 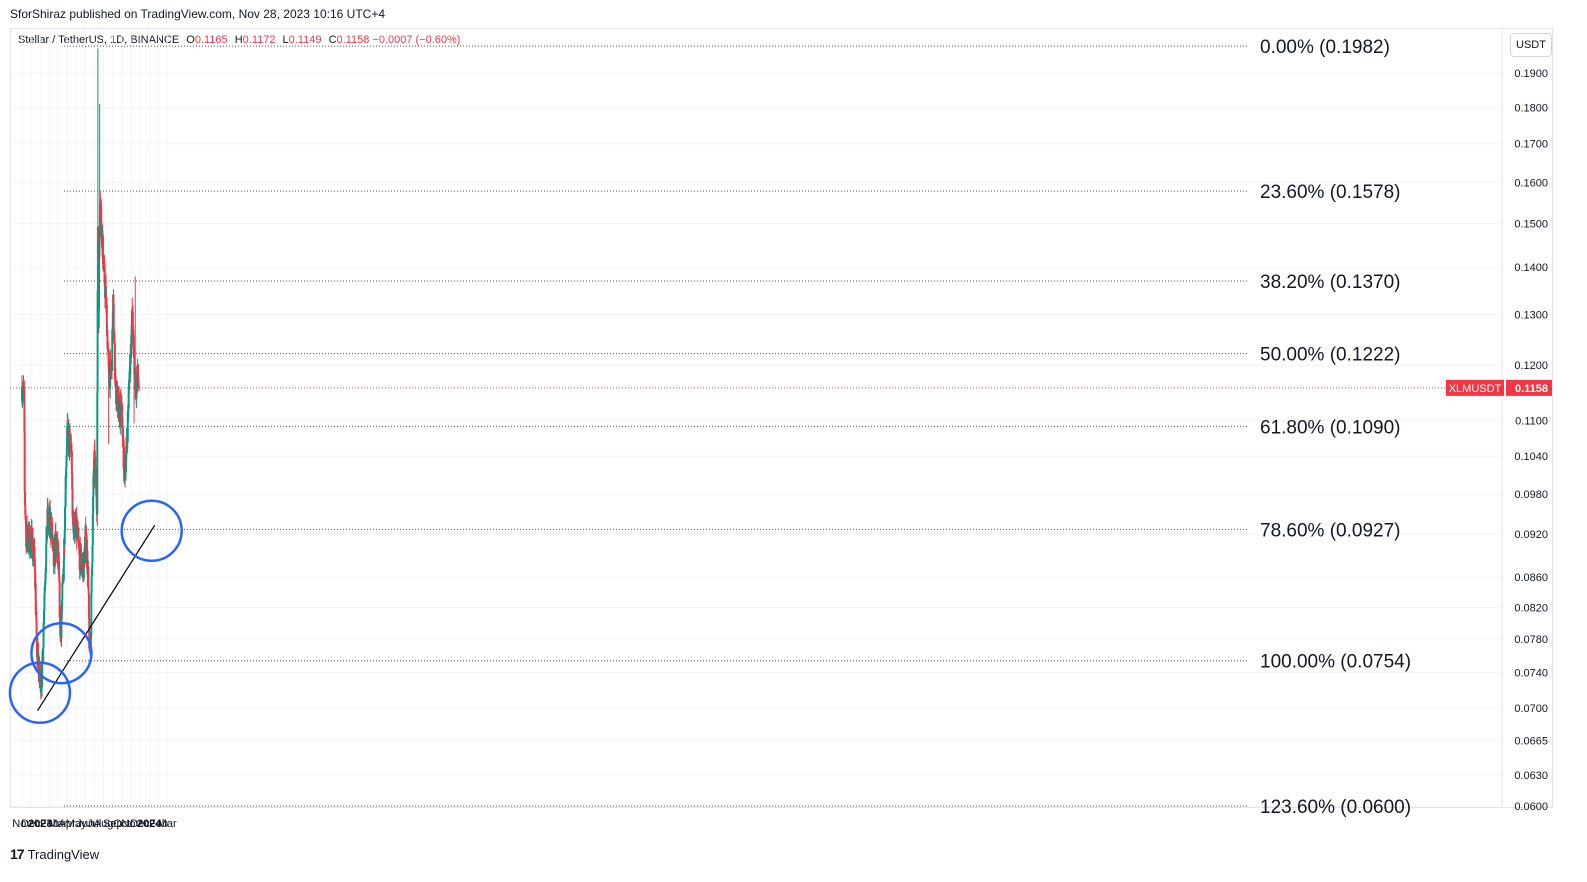 What do you see at coordinates (1330, 530) in the screenshot?
I see `fib-level-label: 78.60% (0.0927)` at bounding box center [1330, 530].